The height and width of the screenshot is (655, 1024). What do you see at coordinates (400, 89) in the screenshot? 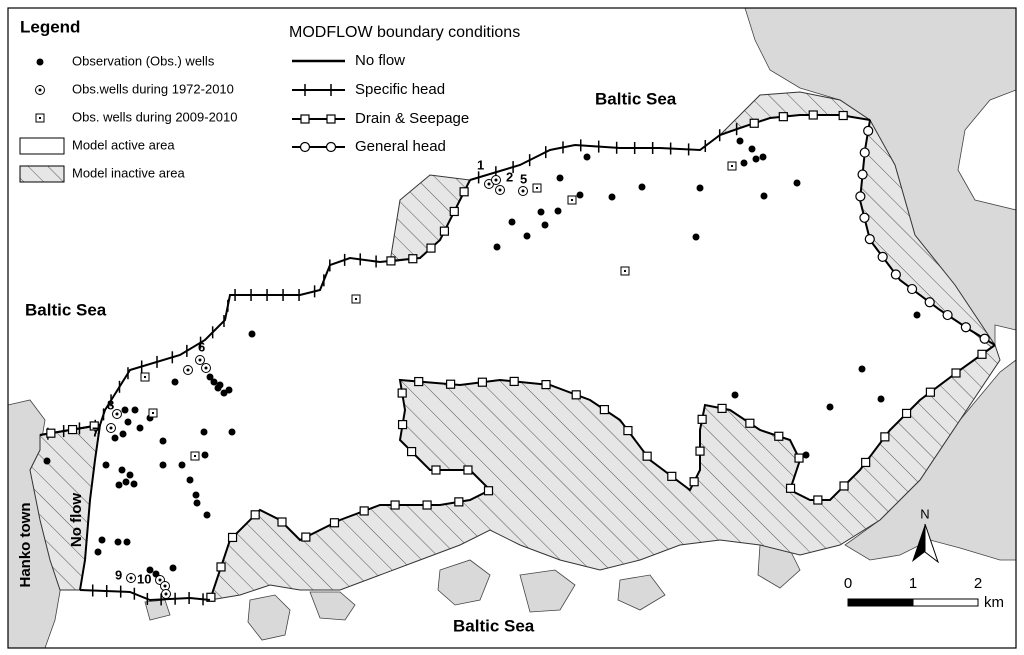
I see `legend-item: Specific head` at bounding box center [400, 89].